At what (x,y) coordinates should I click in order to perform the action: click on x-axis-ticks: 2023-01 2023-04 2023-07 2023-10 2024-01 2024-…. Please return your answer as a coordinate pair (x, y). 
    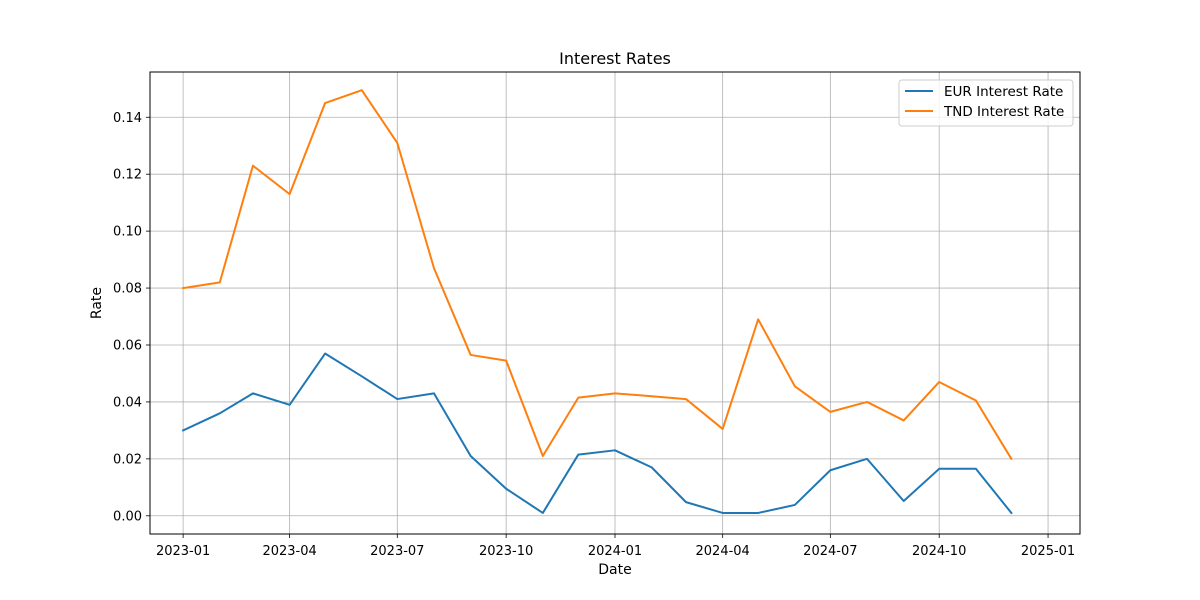
    Looking at the image, I should click on (615, 546).